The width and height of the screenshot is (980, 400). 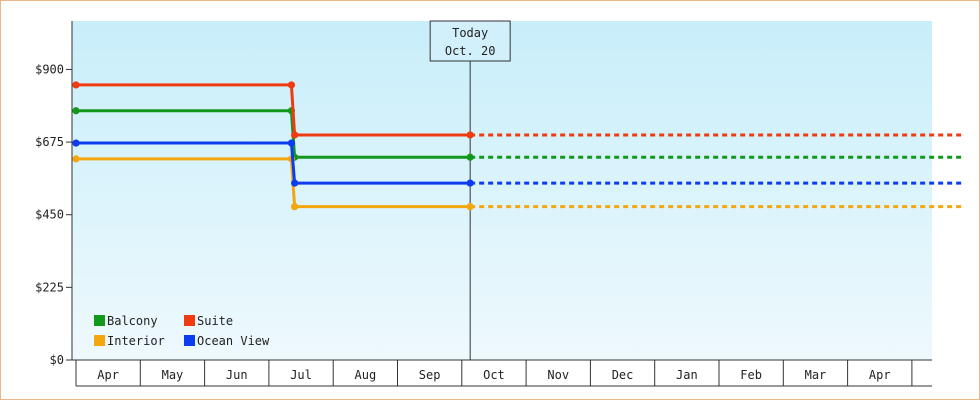 I want to click on x-tick-label: Jun, so click(x=237, y=375).